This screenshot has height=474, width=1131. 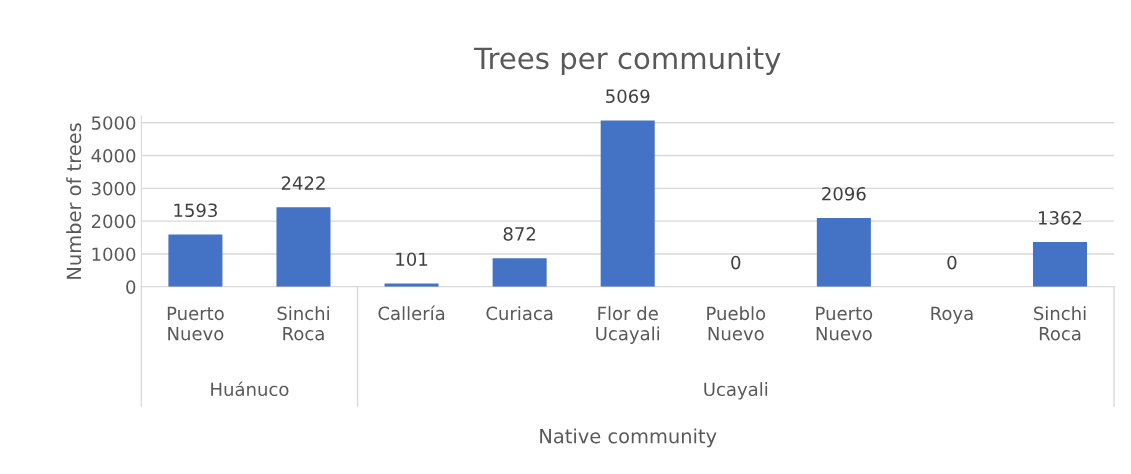 I want to click on x-tick-label: Flor de Ucayali, so click(x=628, y=325).